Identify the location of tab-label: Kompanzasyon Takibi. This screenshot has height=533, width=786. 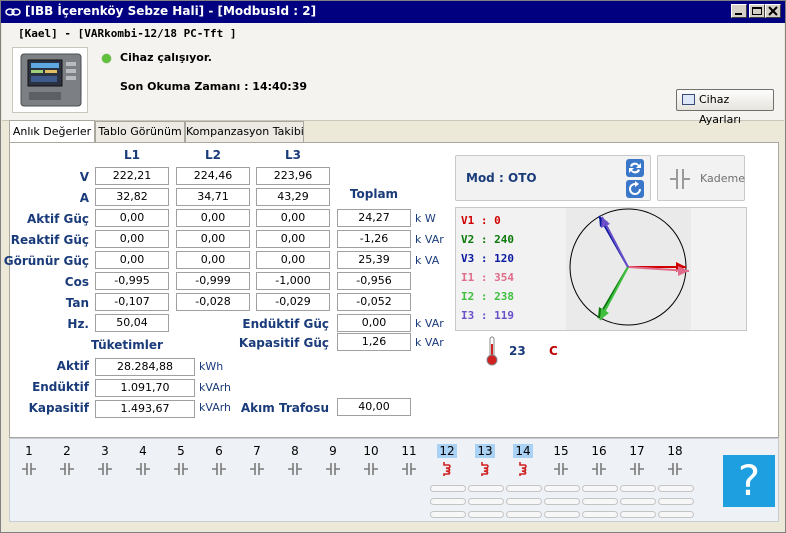
(245, 131).